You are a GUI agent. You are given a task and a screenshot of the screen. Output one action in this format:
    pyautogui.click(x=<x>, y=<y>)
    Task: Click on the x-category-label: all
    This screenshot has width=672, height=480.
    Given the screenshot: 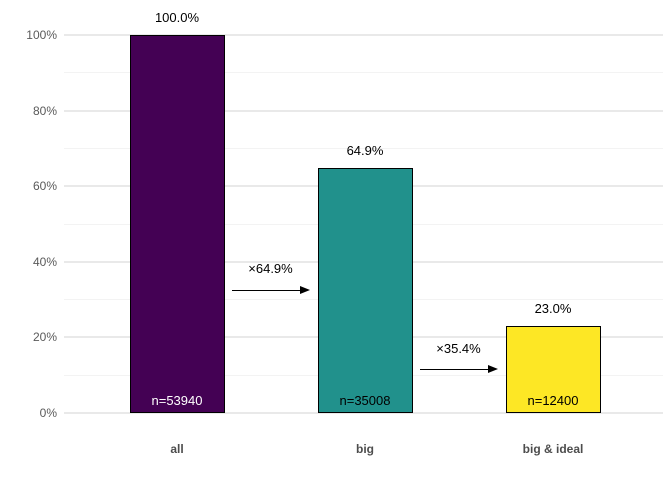 What is the action you would take?
    pyautogui.click(x=177, y=449)
    